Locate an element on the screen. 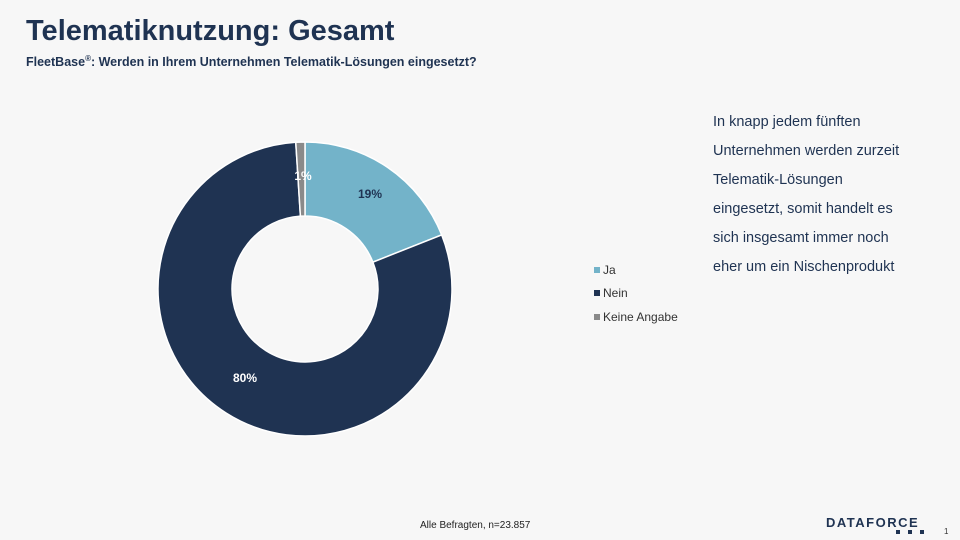 The image size is (960, 540). sample-footnote: Alle Befragten, n=23.857 is located at coordinates (475, 525).